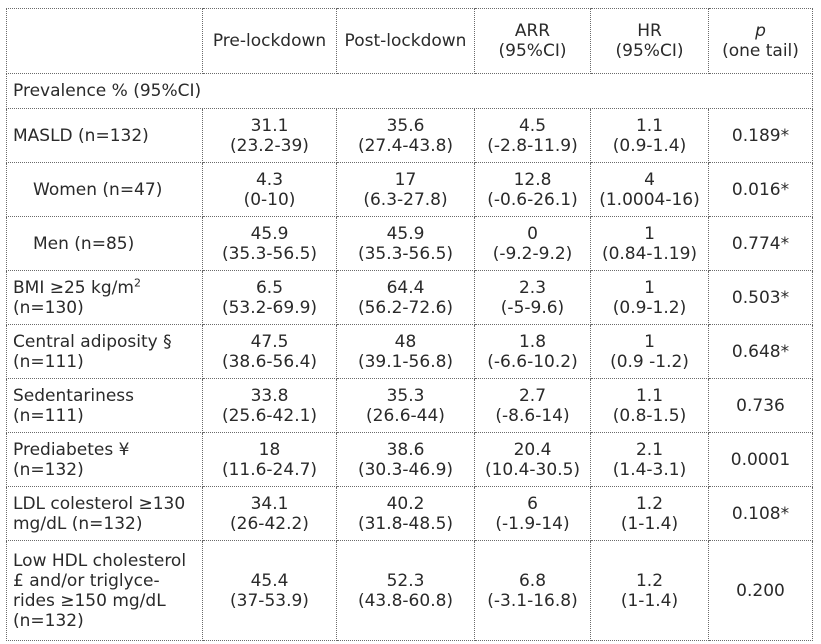 The height and width of the screenshot is (644, 821). I want to click on post-value: 64.4, so click(405, 287).